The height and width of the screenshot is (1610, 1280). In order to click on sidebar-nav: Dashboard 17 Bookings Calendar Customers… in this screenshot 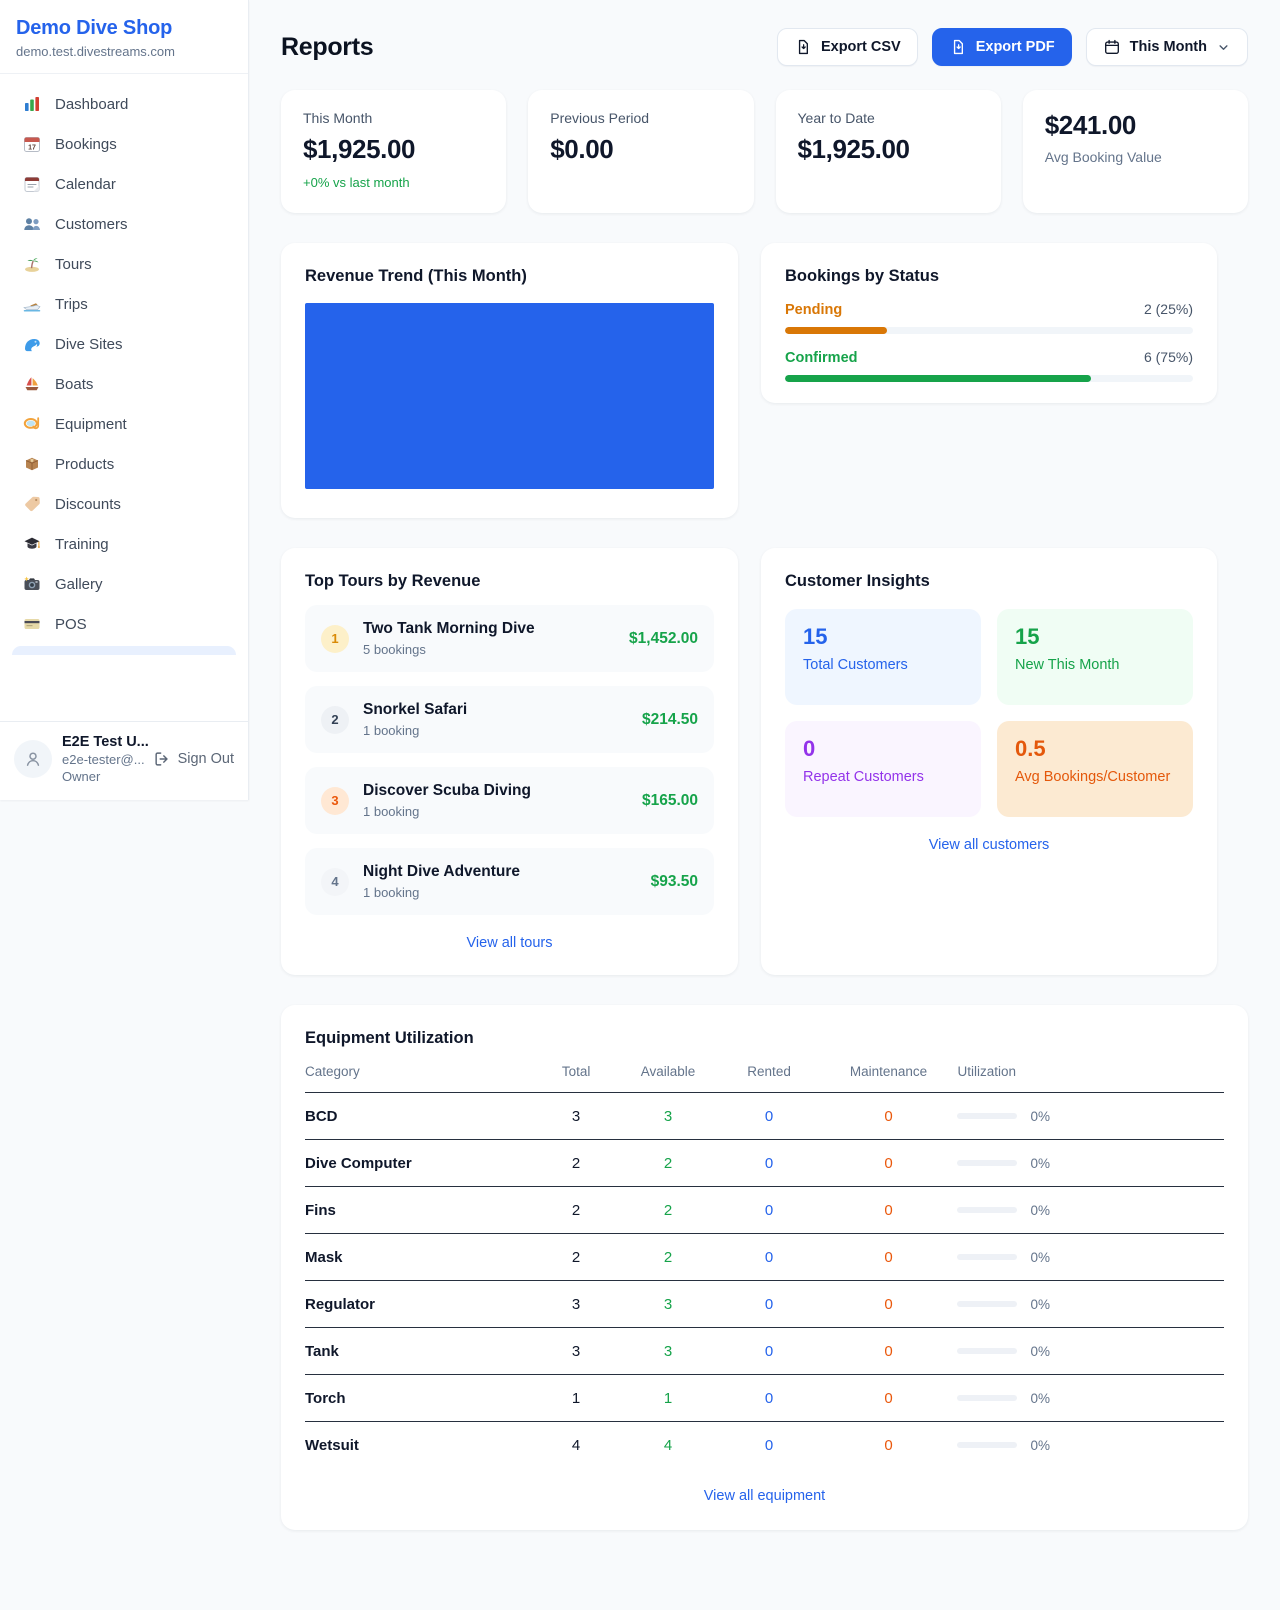, I will do `click(124, 397)`.